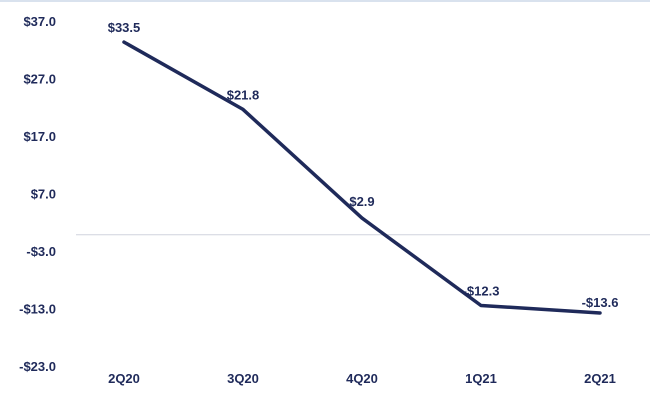 The image size is (650, 394). What do you see at coordinates (39, 21) in the screenshot?
I see `y-tick-label: $37.0` at bounding box center [39, 21].